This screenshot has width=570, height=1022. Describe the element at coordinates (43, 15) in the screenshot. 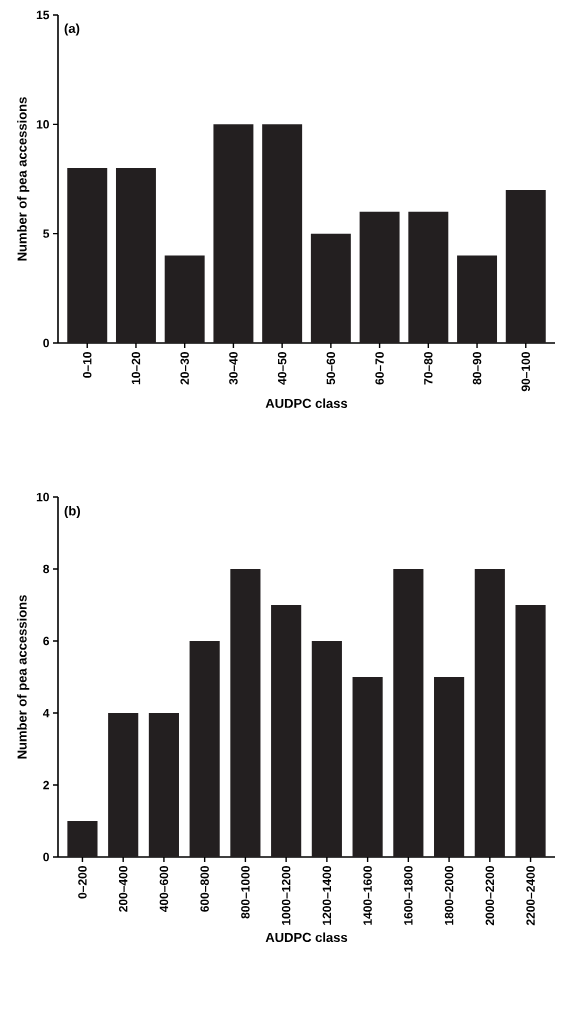

I see `y-tick-label: 15` at that location.